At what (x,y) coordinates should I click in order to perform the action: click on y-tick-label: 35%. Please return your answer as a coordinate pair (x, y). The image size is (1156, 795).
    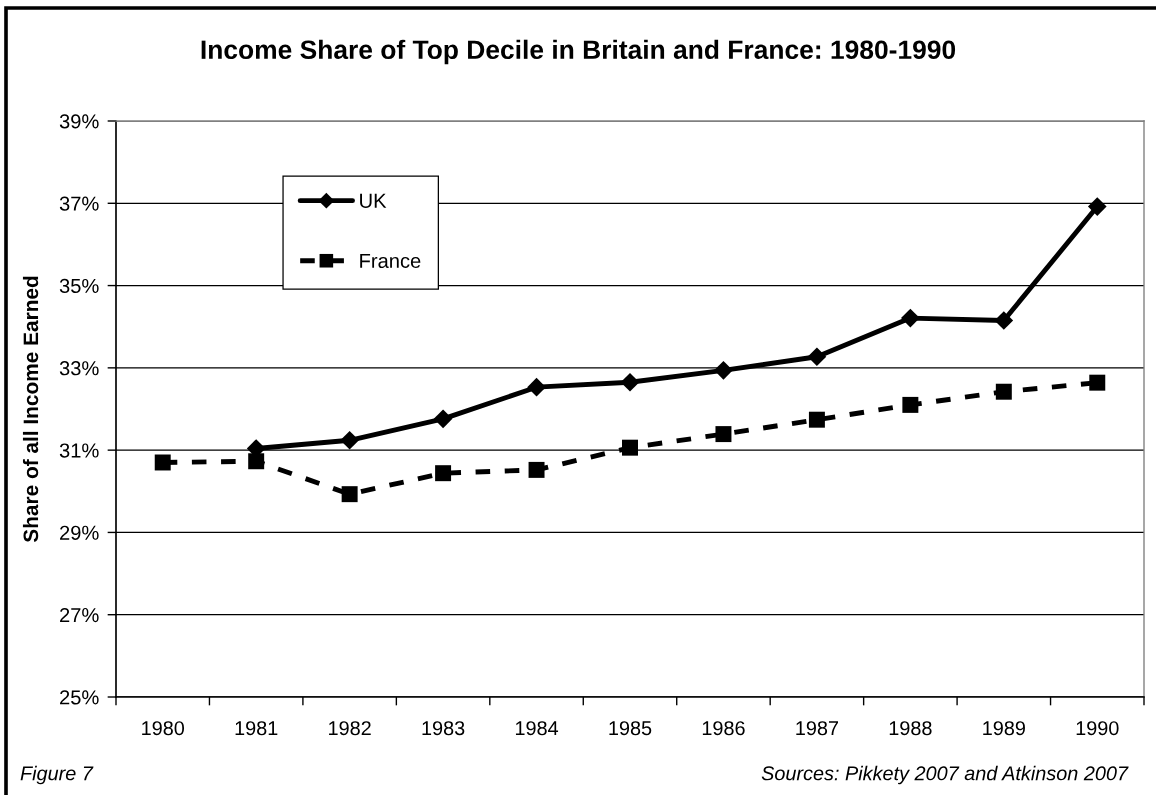
    Looking at the image, I should click on (79, 286).